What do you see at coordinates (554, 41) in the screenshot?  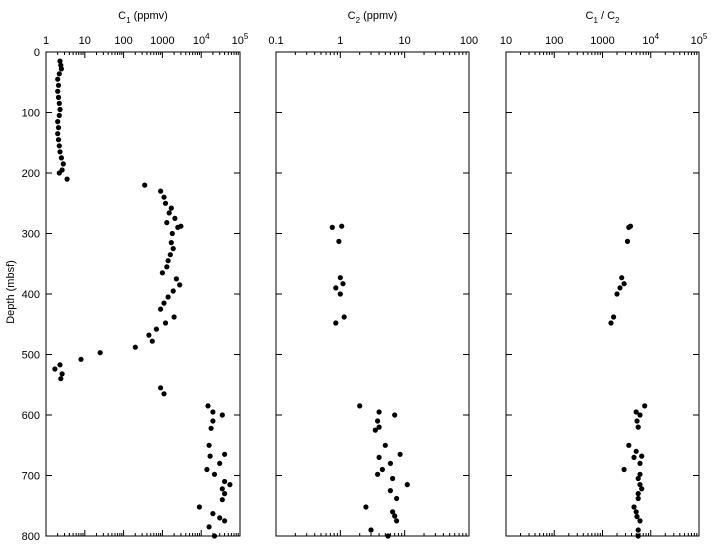 I see `x-tick-label: 100` at bounding box center [554, 41].